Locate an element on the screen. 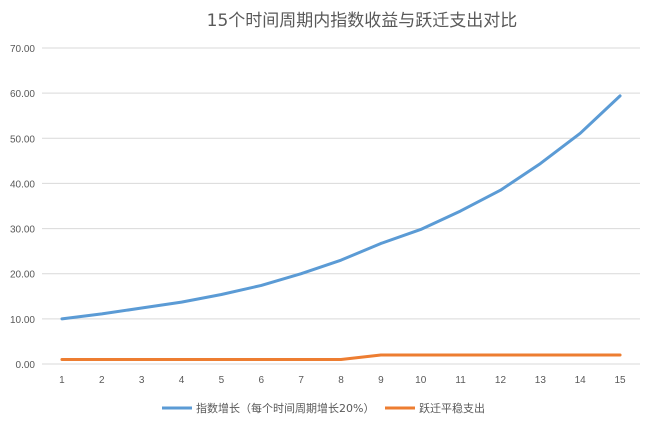 This screenshot has height=427, width=654. x-tick-label: 12 is located at coordinates (501, 380).